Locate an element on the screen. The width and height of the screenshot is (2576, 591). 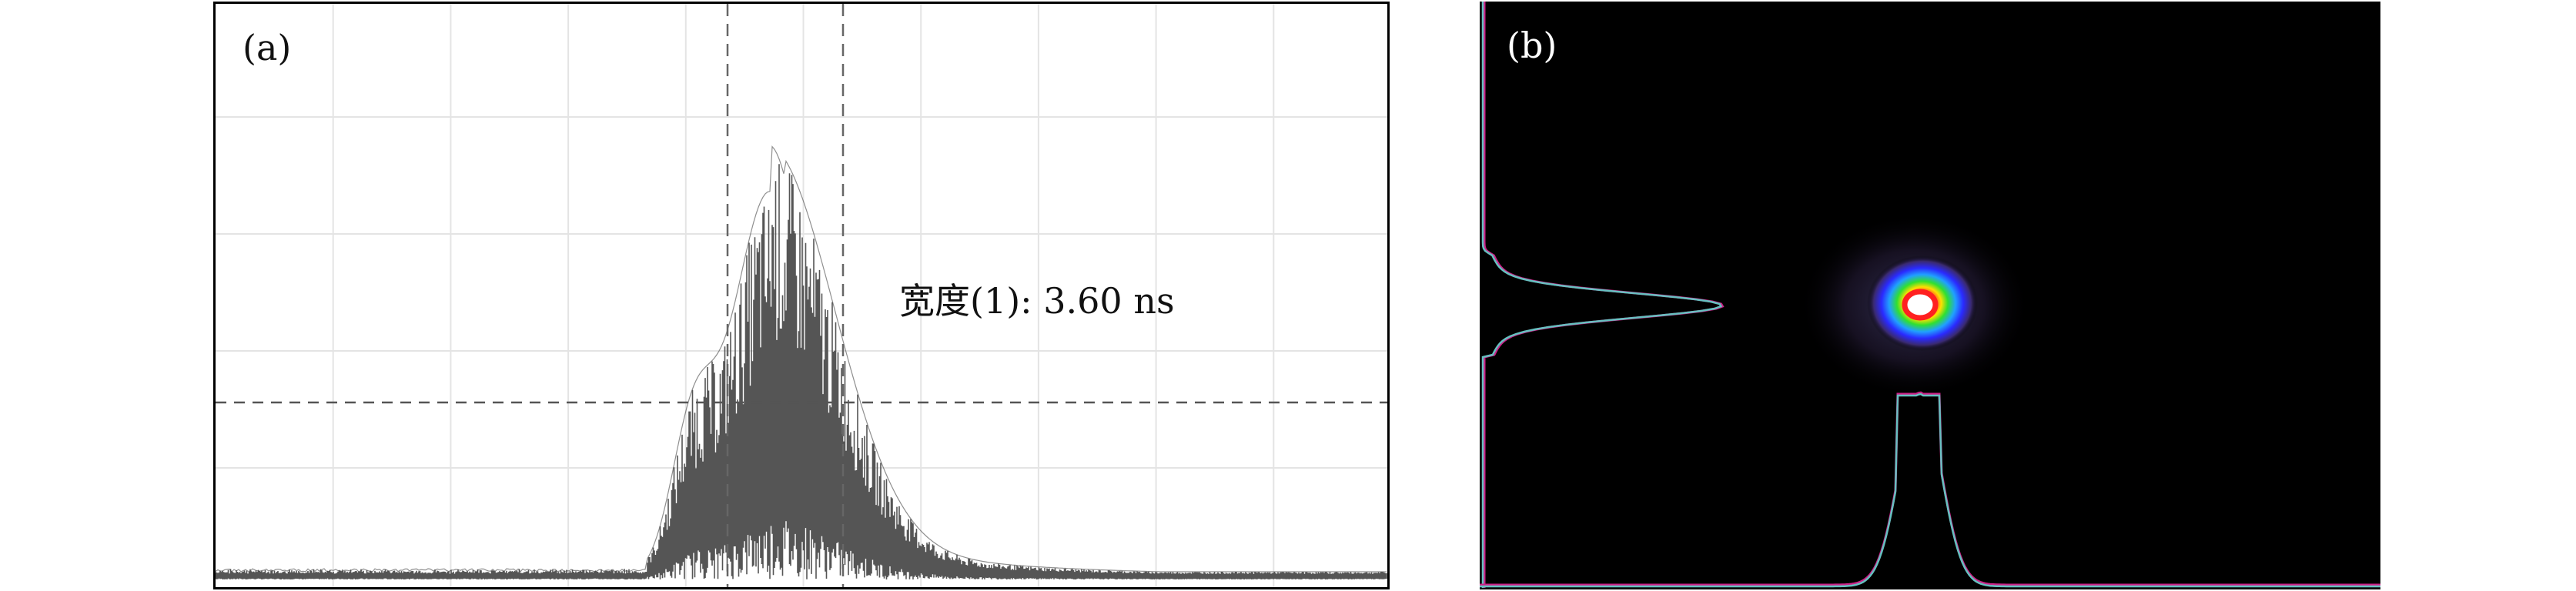
horizontal-profile-teal is located at coordinates (1930, 490).